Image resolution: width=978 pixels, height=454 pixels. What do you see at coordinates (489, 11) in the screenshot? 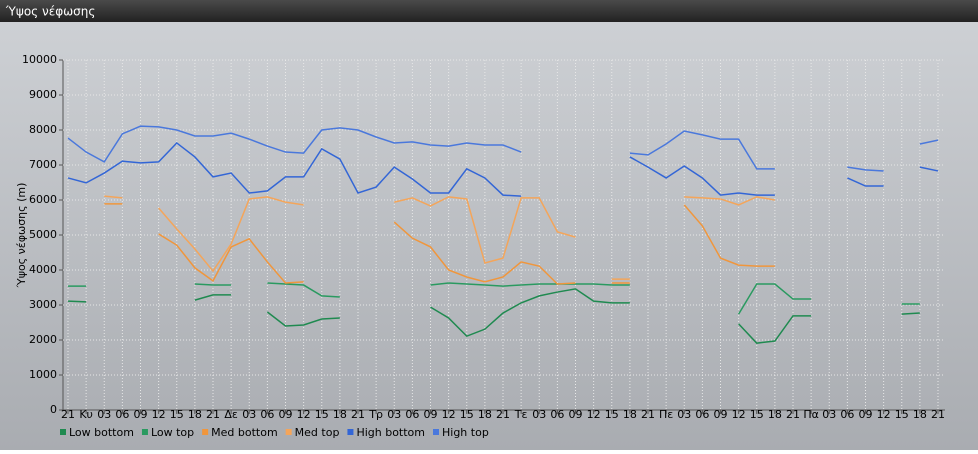
I see `header-bar` at bounding box center [489, 11].